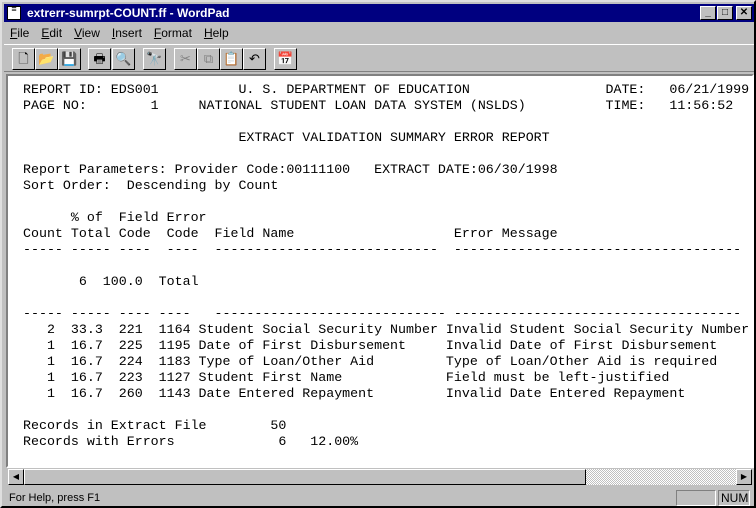 The width and height of the screenshot is (756, 508). Describe the element at coordinates (172, 33) in the screenshot. I see `menu-format: Format` at that location.